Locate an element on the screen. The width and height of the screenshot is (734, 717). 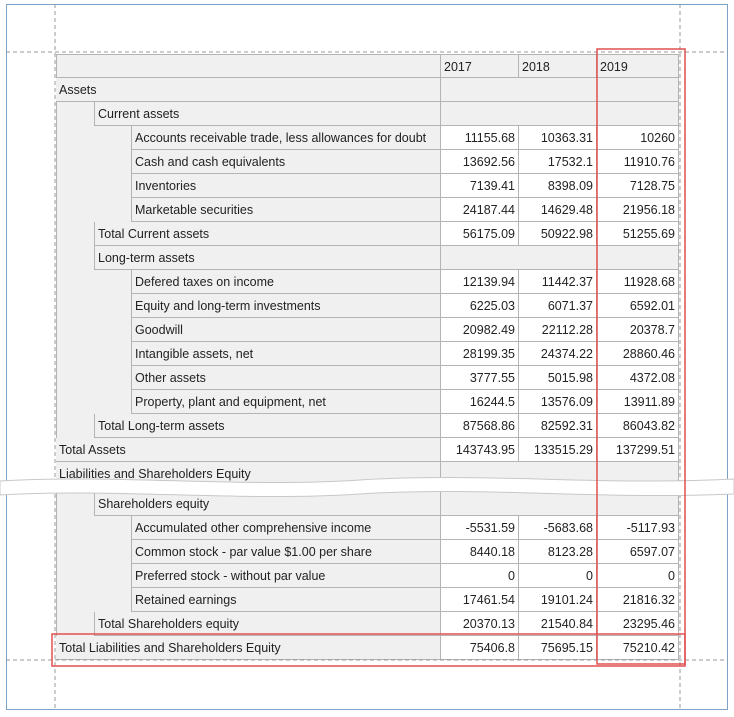
value-cell: 10260 is located at coordinates (638, 138).